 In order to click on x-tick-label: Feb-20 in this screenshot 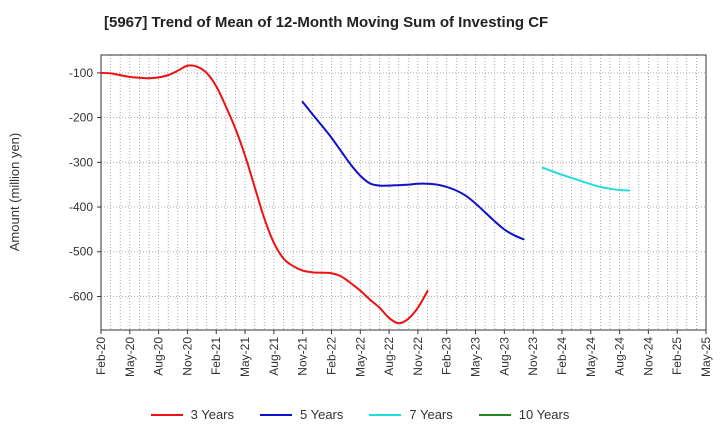, I will do `click(101, 356)`.